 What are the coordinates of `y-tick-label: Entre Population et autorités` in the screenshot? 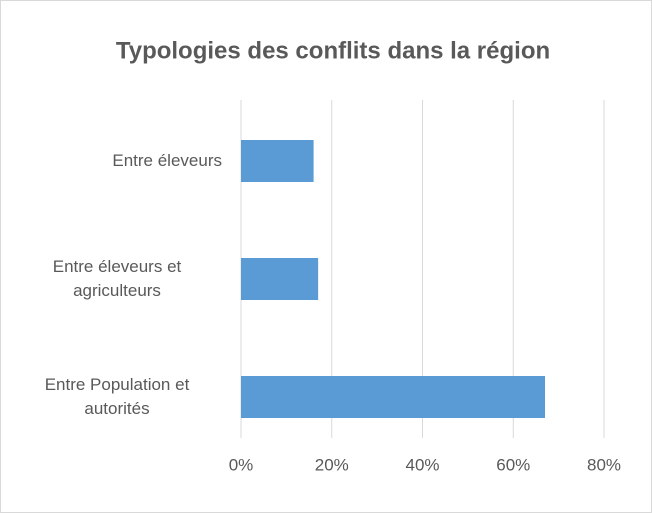 It's located at (117, 396).